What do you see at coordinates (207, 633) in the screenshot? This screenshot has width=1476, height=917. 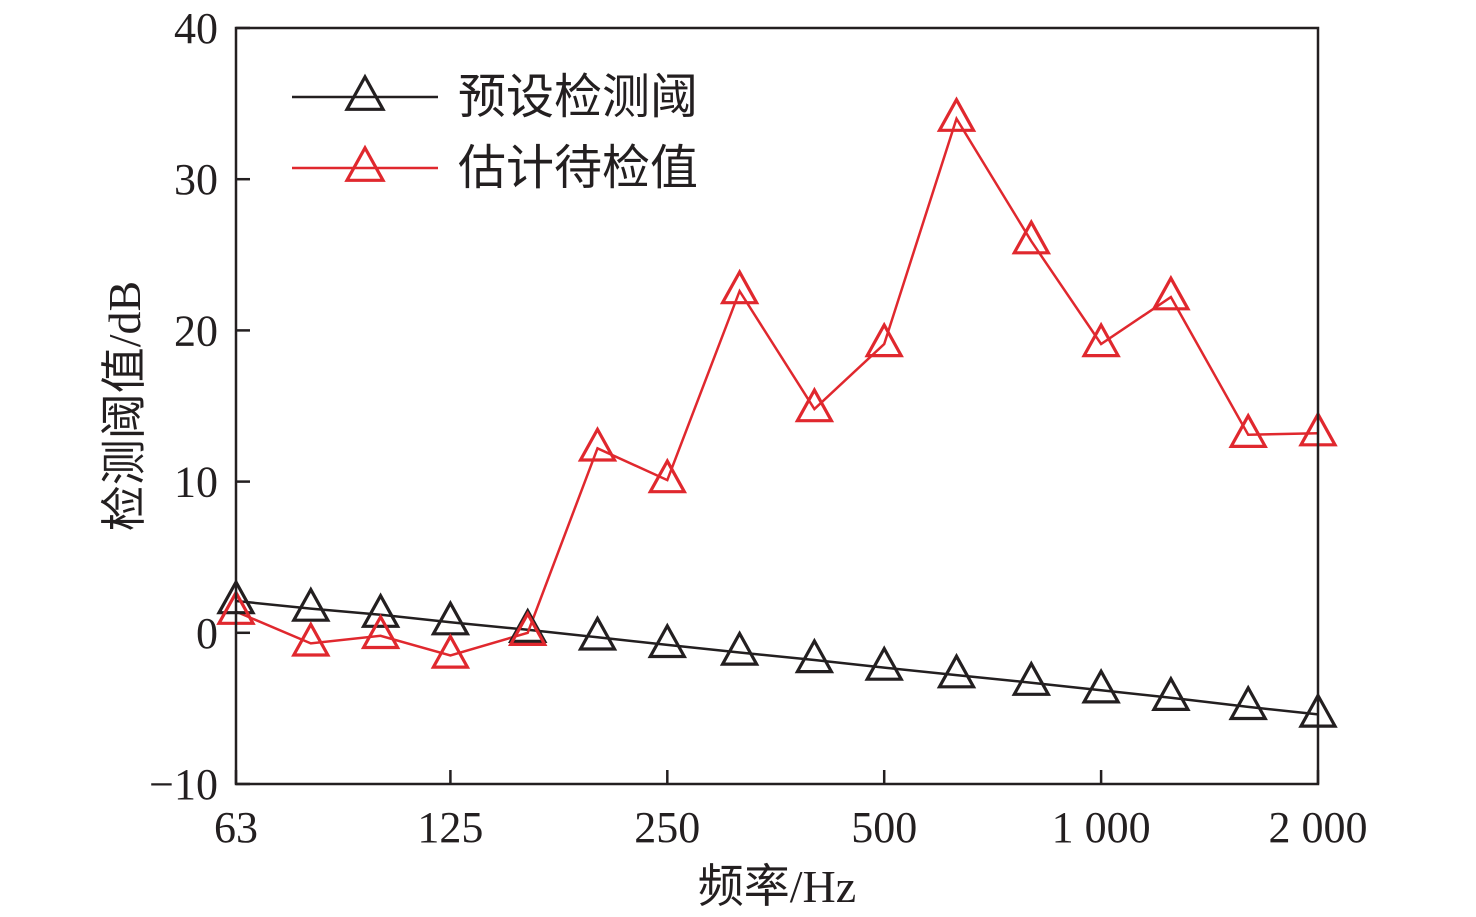 I see `y-tick-label: 0` at bounding box center [207, 633].